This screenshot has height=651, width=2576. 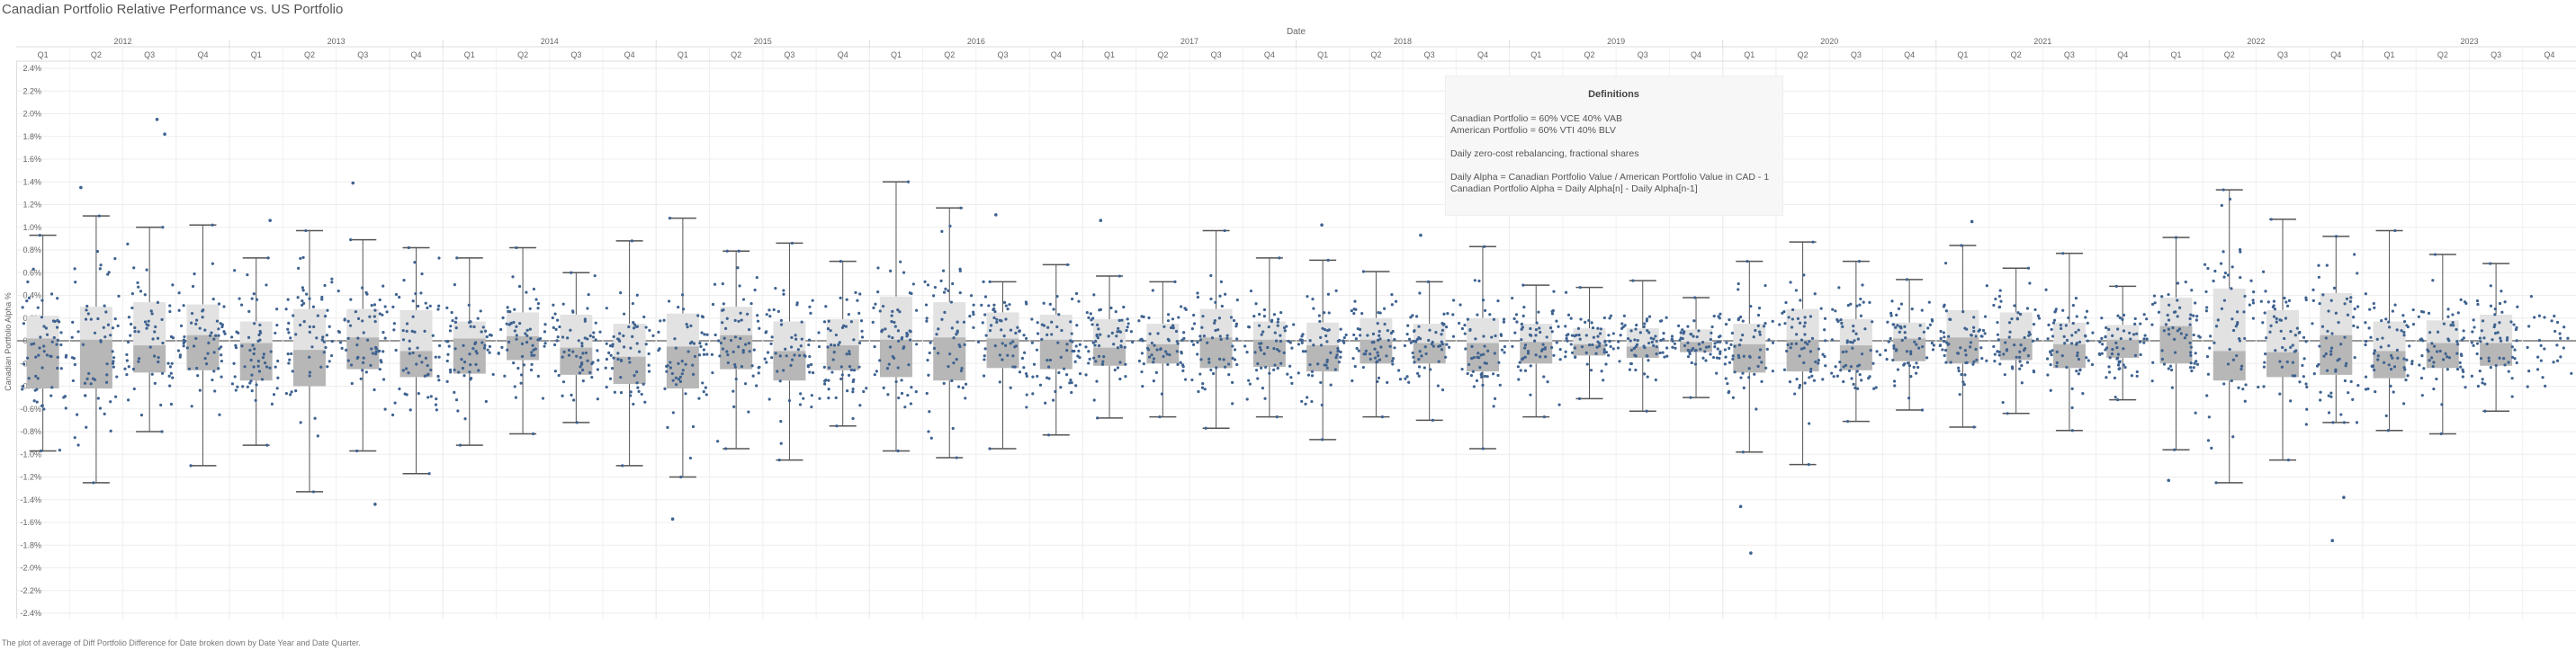 I want to click on quarter-label: Q4, so click(x=1057, y=54).